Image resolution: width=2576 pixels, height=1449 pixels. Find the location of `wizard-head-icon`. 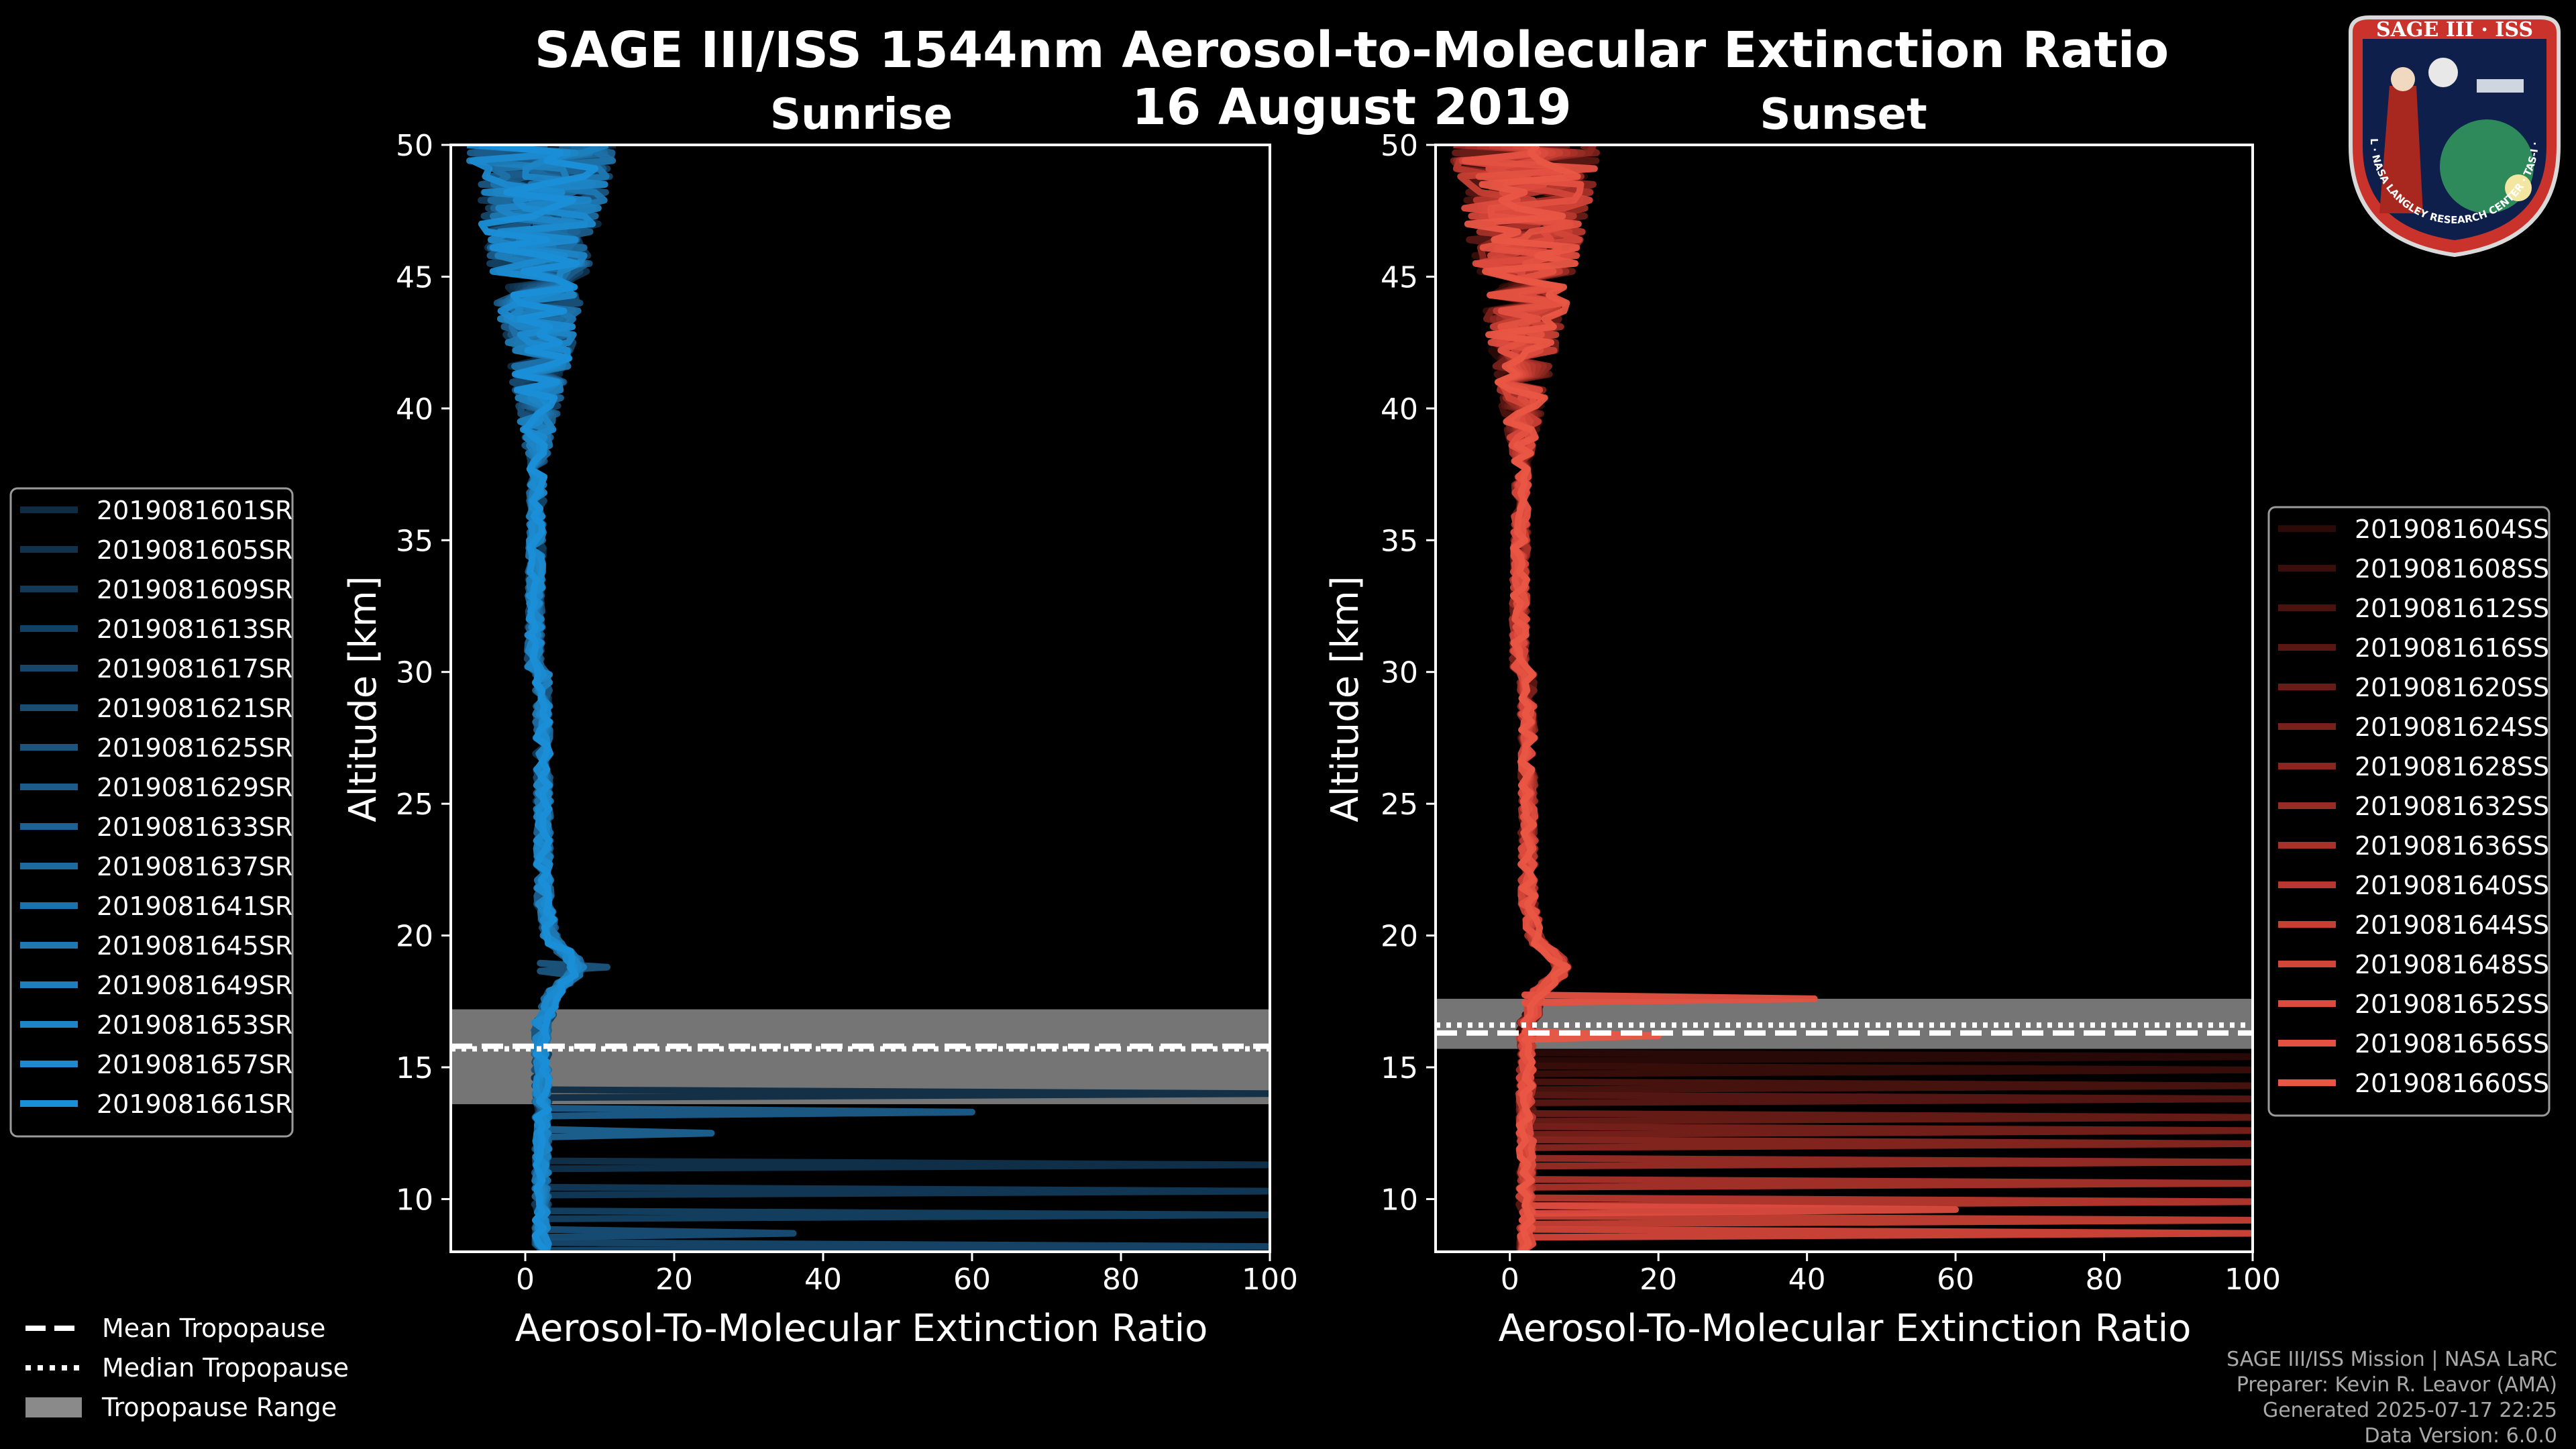

wizard-head-icon is located at coordinates (2403, 79).